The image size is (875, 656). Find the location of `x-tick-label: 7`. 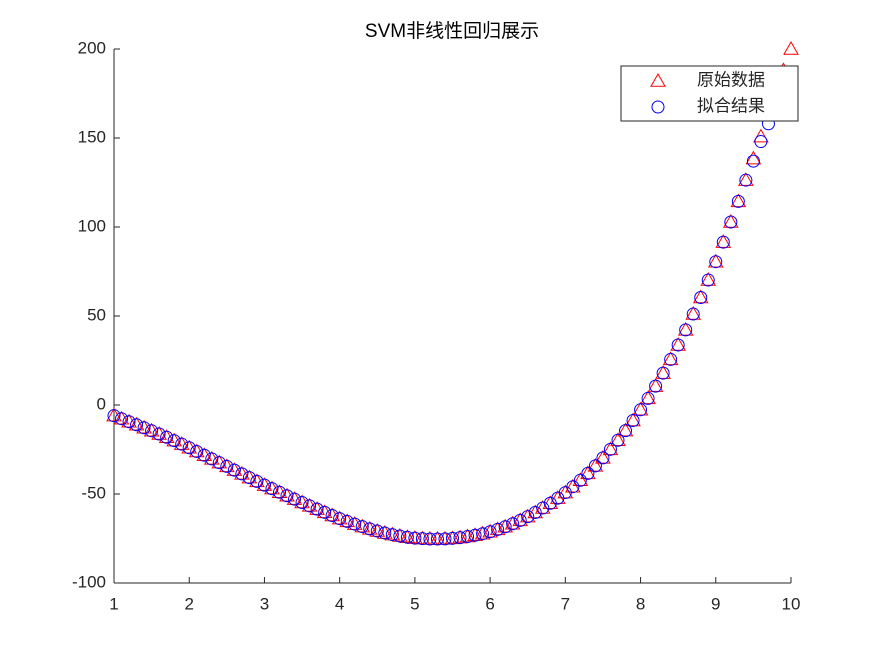

x-tick-label: 7 is located at coordinates (565, 603).